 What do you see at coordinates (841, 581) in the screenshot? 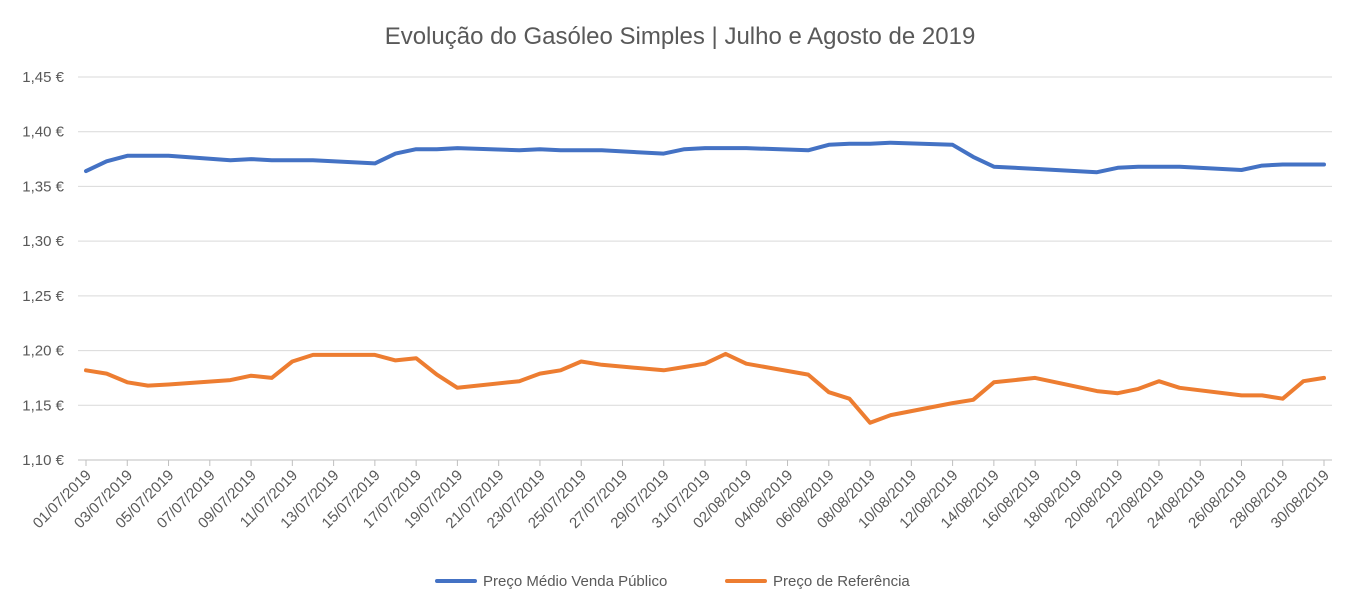
I see `legend-label-2: Preço de Referência` at bounding box center [841, 581].